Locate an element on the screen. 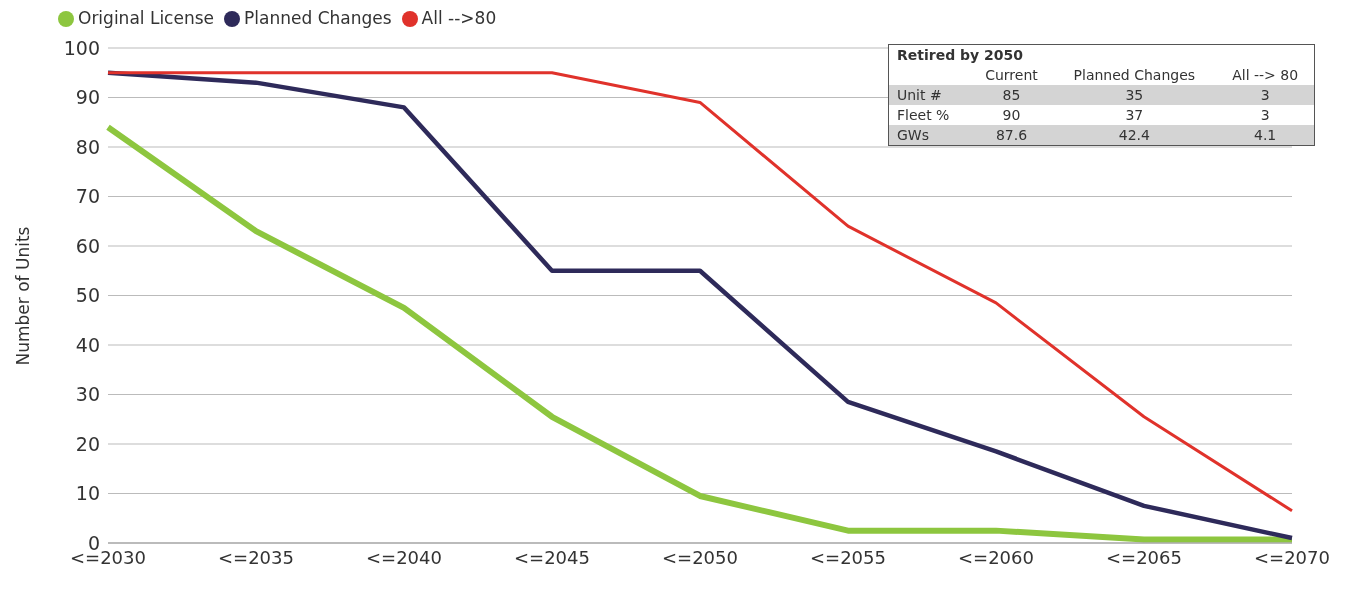 Image resolution: width=1345 pixels, height=601 pixels. y-tick-label: 40 is located at coordinates (87, 344).